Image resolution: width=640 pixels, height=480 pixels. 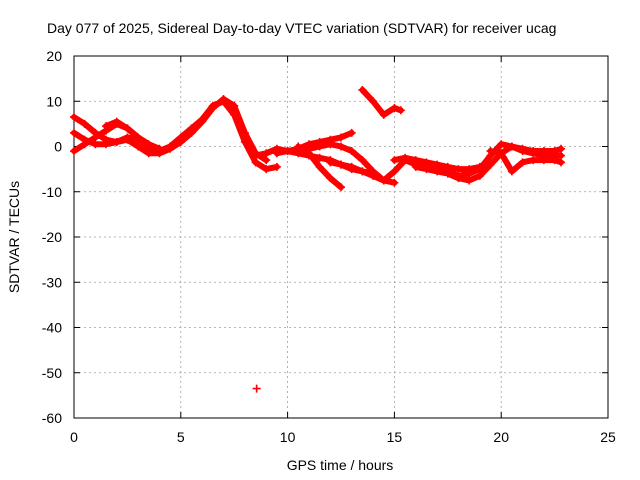 What do you see at coordinates (608, 437) in the screenshot?
I see `x-tick-label: 25` at bounding box center [608, 437].